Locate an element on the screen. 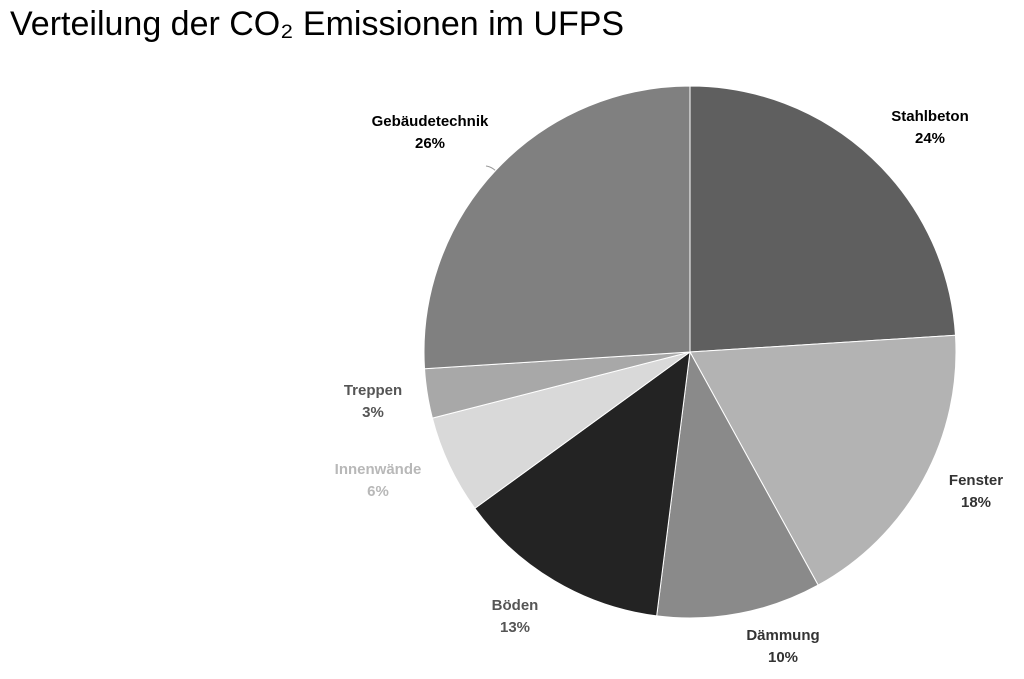 The height and width of the screenshot is (679, 1024). chart-title: Verteilung der CO₂ Emissionen im UFPS is located at coordinates (317, 24).